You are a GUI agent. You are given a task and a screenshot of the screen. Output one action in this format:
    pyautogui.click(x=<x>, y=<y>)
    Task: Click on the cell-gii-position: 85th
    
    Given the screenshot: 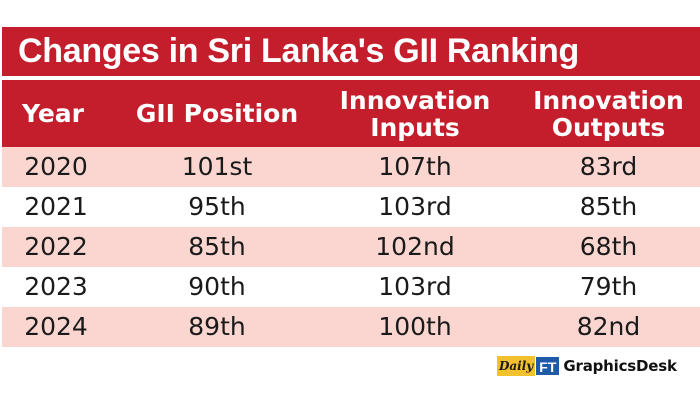 What is the action you would take?
    pyautogui.click(x=217, y=246)
    